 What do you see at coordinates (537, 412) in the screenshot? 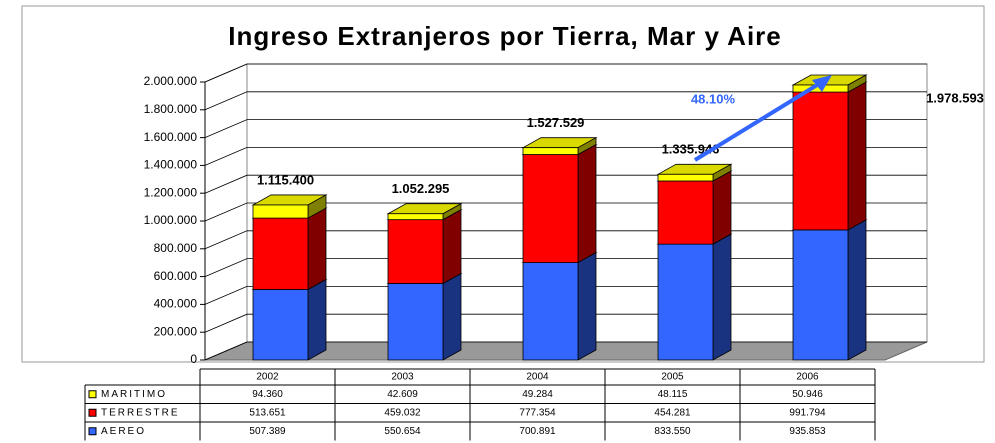
I see `table-cell: 777.354` at bounding box center [537, 412].